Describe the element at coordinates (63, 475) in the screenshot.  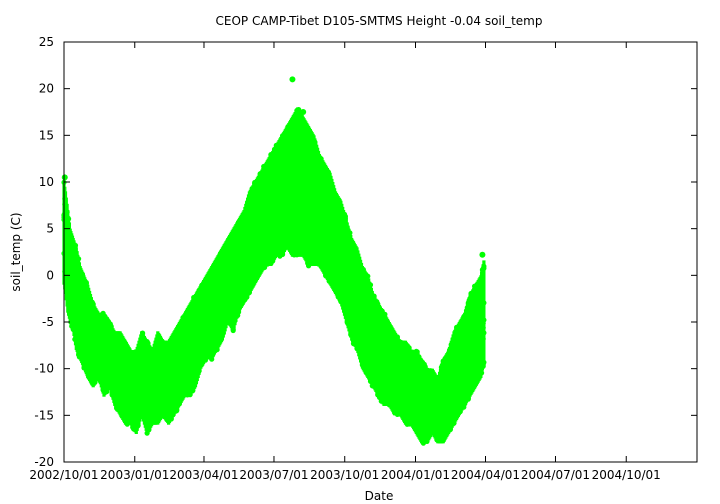
I see `x-tick-label: 2002/10/01` at that location.